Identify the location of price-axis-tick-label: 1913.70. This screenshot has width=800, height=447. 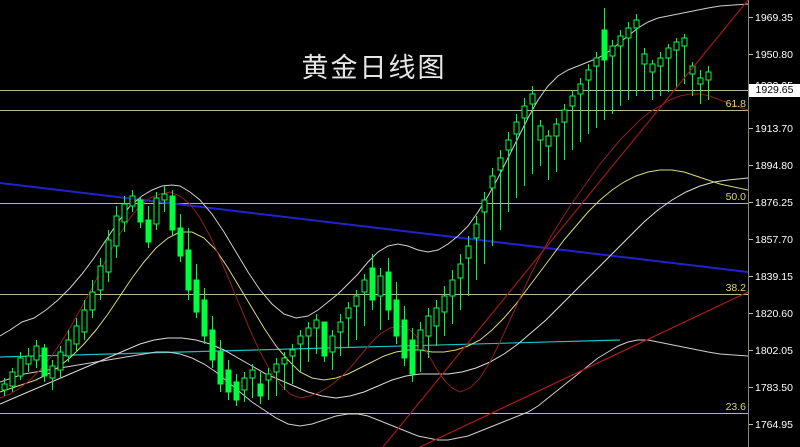
(774, 129).